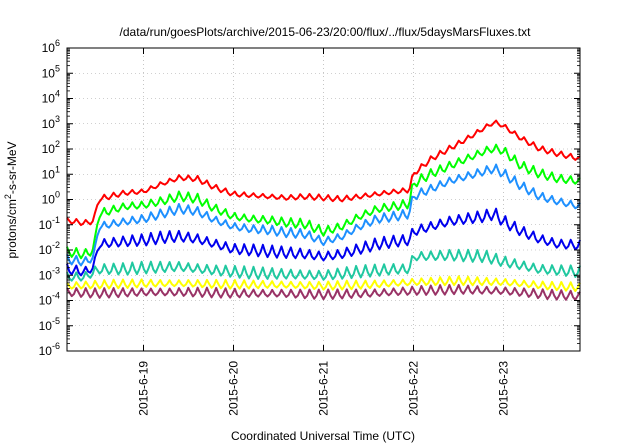  What do you see at coordinates (57, 119) in the screenshot?
I see `y-tick-label-exponent: 3` at bounding box center [57, 119].